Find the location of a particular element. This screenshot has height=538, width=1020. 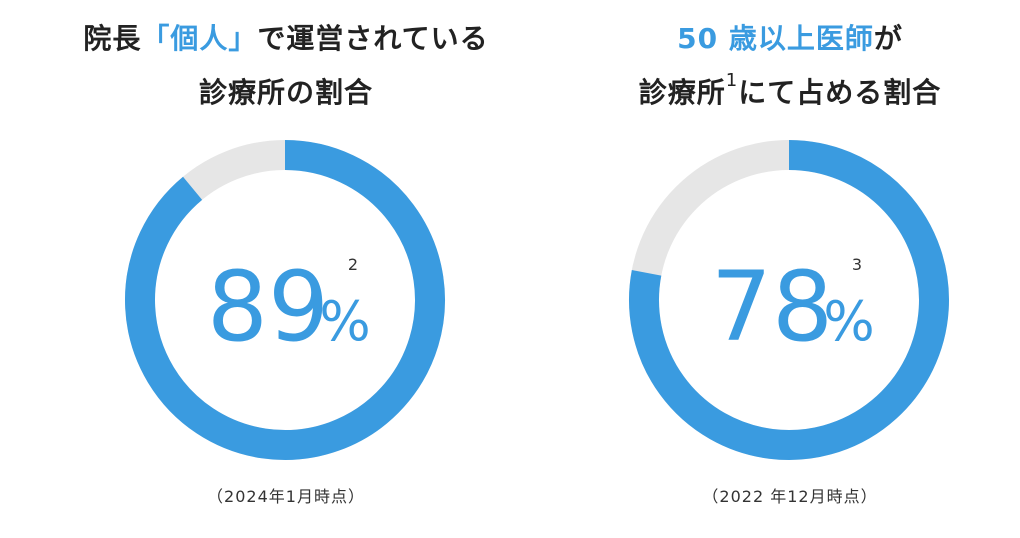

chart-title-line-2: 診療所の割合 is located at coordinates (286, 93).